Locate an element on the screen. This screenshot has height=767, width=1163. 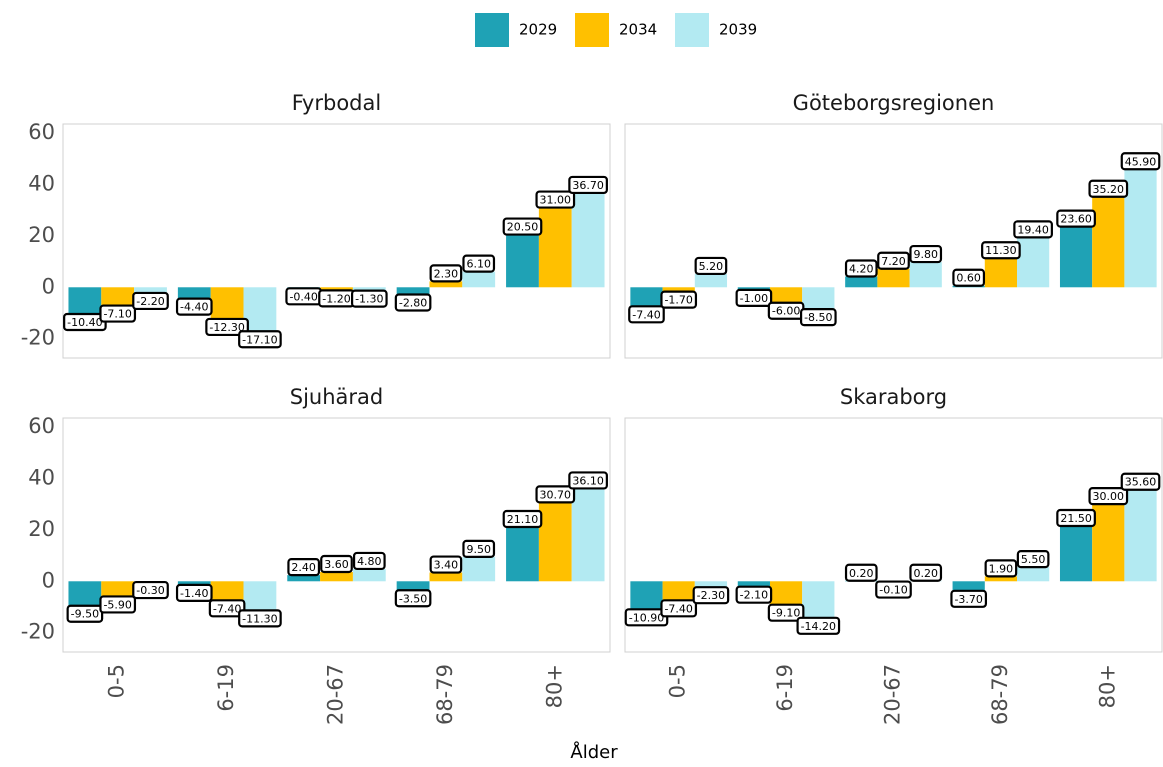
x-tick-label: 80+ is located at coordinates (554, 686).